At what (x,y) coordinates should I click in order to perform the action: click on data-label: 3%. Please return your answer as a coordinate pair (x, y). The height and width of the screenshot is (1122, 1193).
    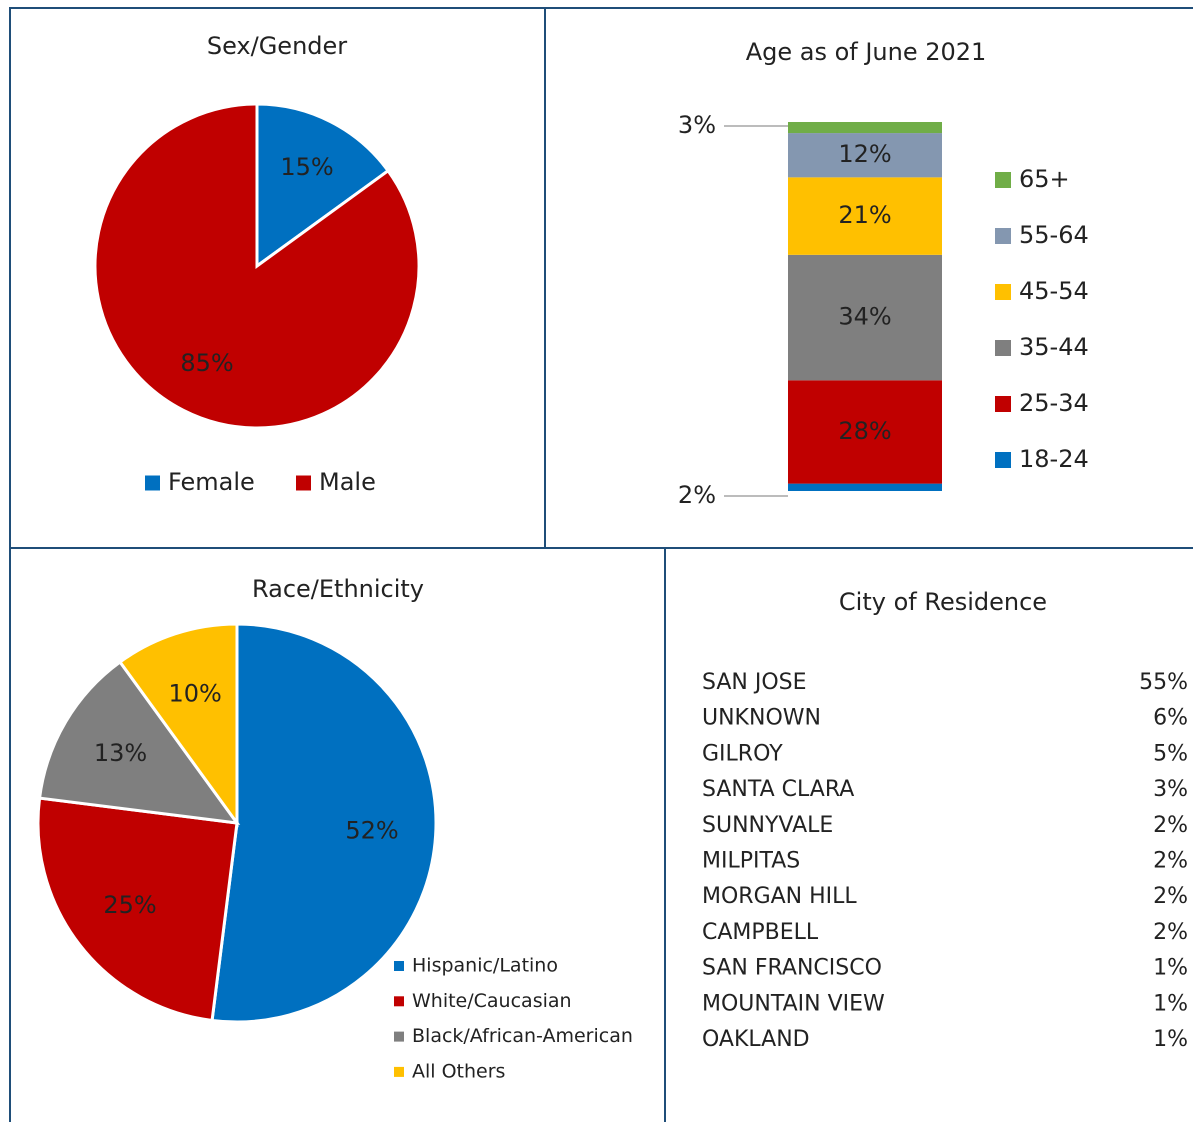
    Looking at the image, I should click on (697, 125).